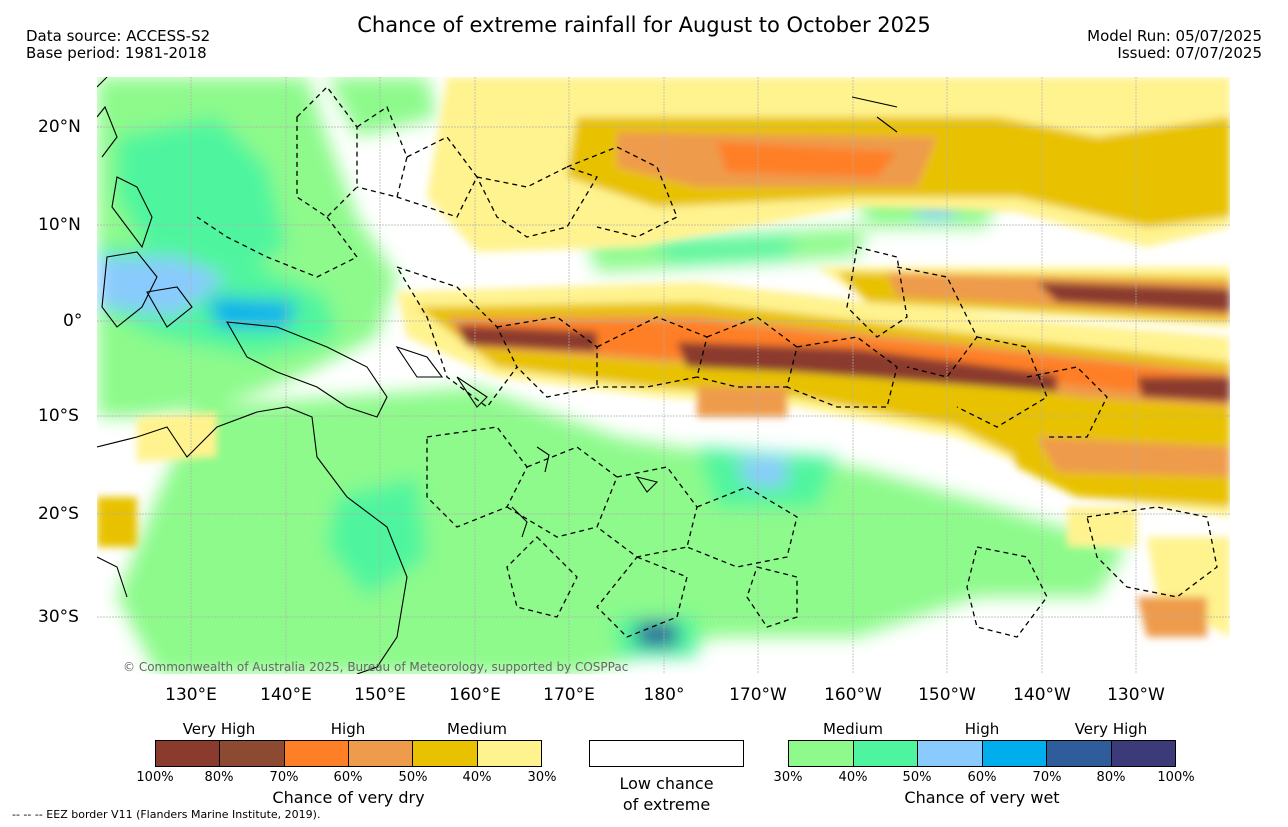 The image size is (1288, 827). I want to click on dry-legend-medium: Medium, so click(477, 729).